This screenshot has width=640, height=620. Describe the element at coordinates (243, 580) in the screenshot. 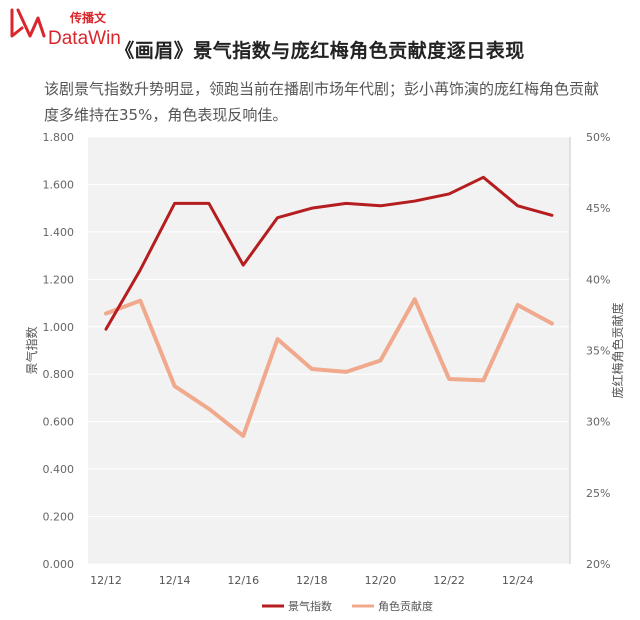

I see `x-tick-label: 12/16` at that location.